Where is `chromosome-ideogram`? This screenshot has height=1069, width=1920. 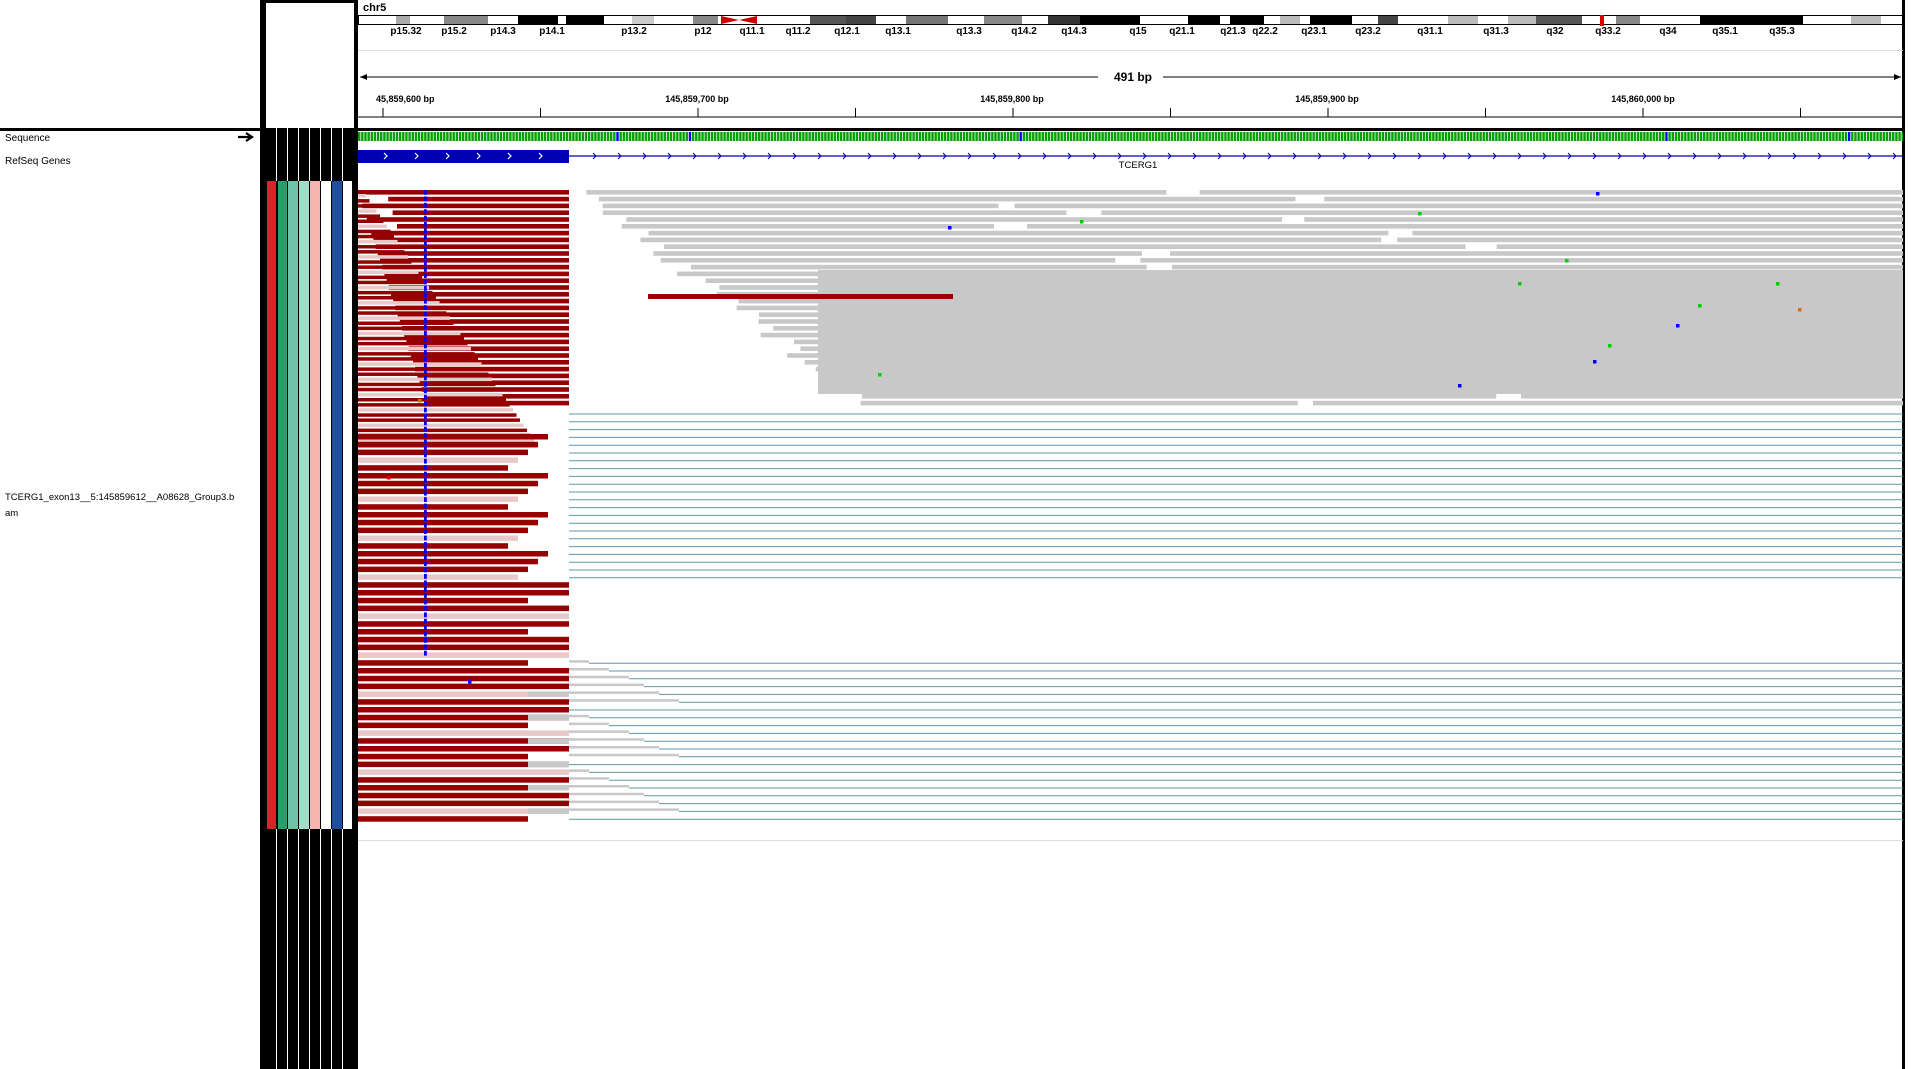
chromosome-ideogram is located at coordinates (1130, 21).